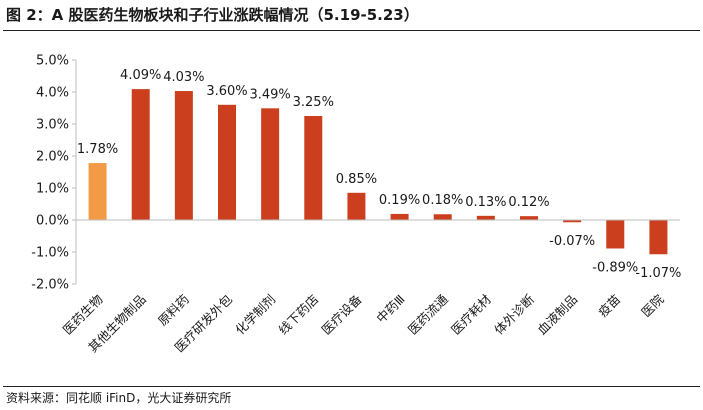  Describe the element at coordinates (140, 75) in the screenshot. I see `data-label: 4.09%` at that location.